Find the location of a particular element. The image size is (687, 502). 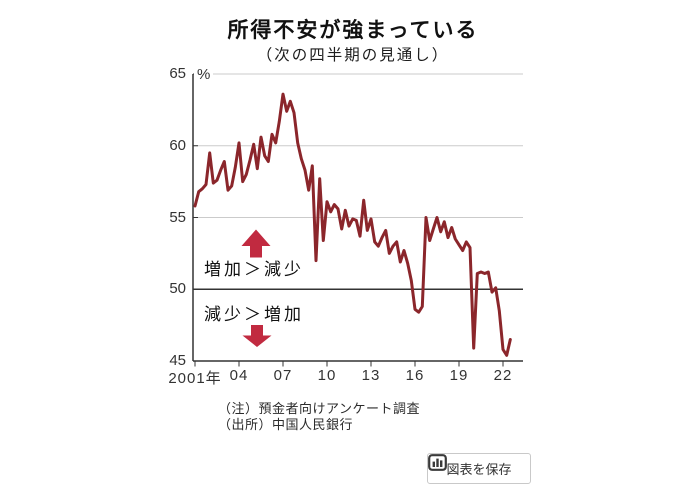

y-axis-label: 60 is located at coordinates (177, 145).